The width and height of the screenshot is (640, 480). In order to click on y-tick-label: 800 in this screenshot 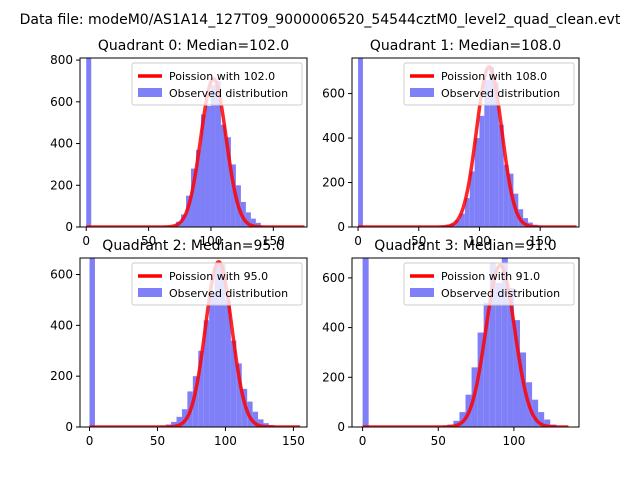, I will do `click(61, 60)`.